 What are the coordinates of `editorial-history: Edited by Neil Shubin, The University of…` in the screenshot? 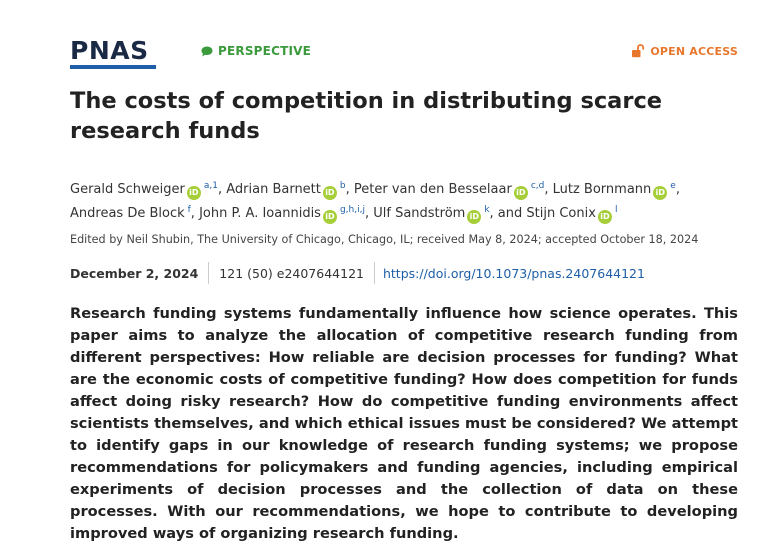 It's located at (384, 239).